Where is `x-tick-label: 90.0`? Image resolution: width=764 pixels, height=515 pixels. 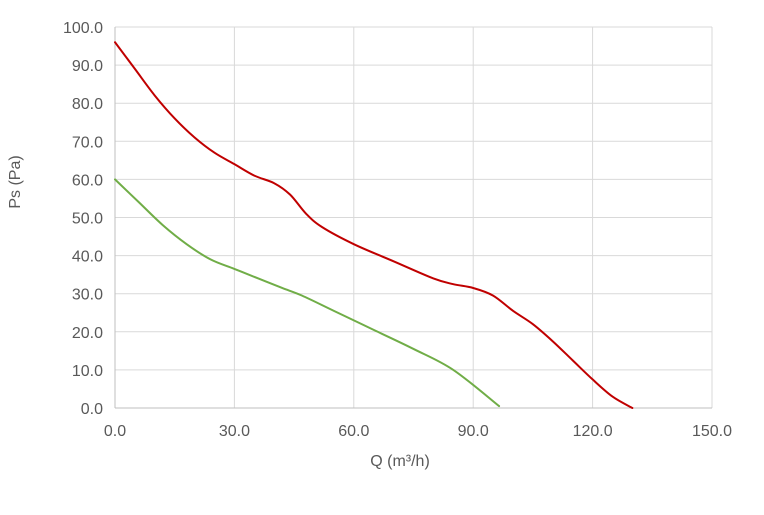 x-tick-label: 90.0 is located at coordinates (473, 431).